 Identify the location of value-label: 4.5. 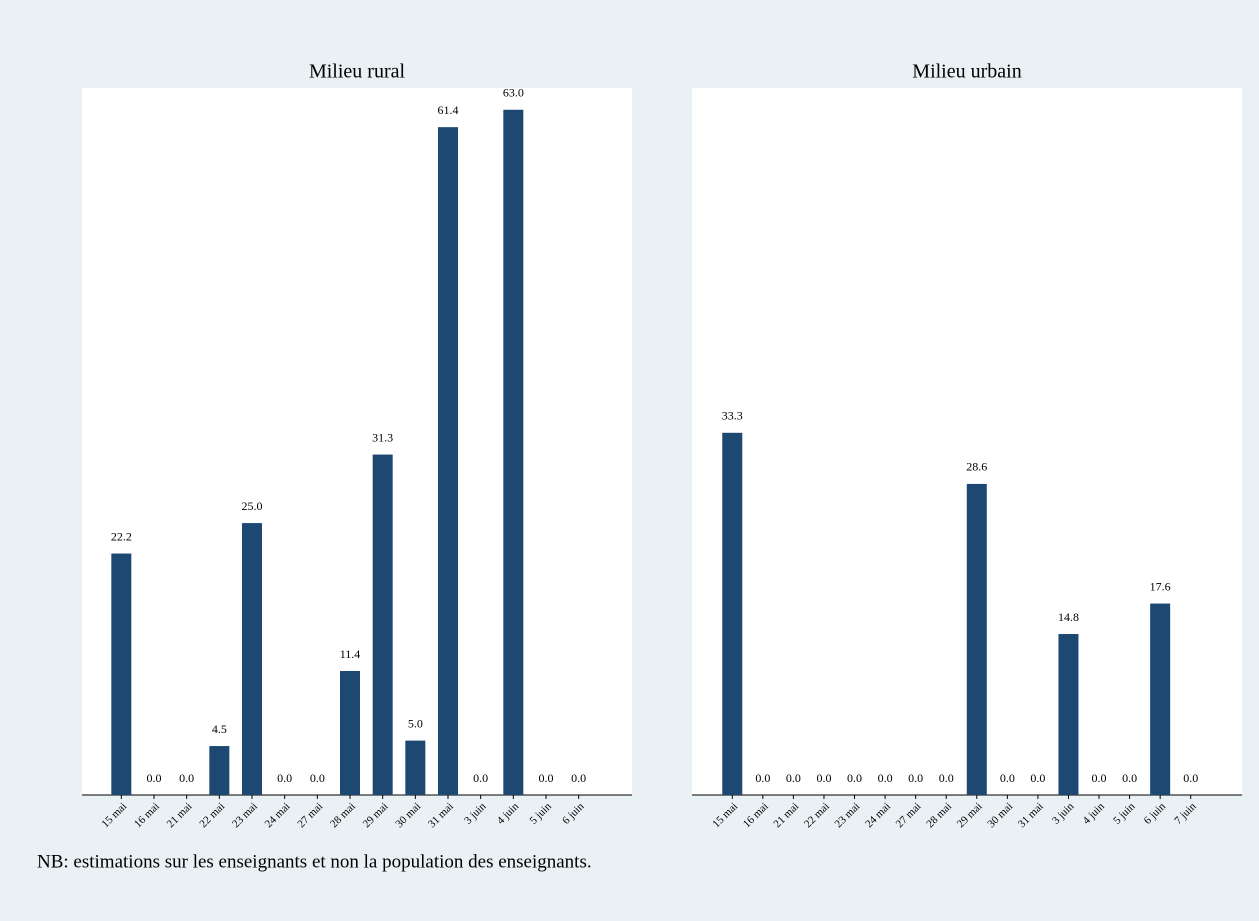
(219, 729).